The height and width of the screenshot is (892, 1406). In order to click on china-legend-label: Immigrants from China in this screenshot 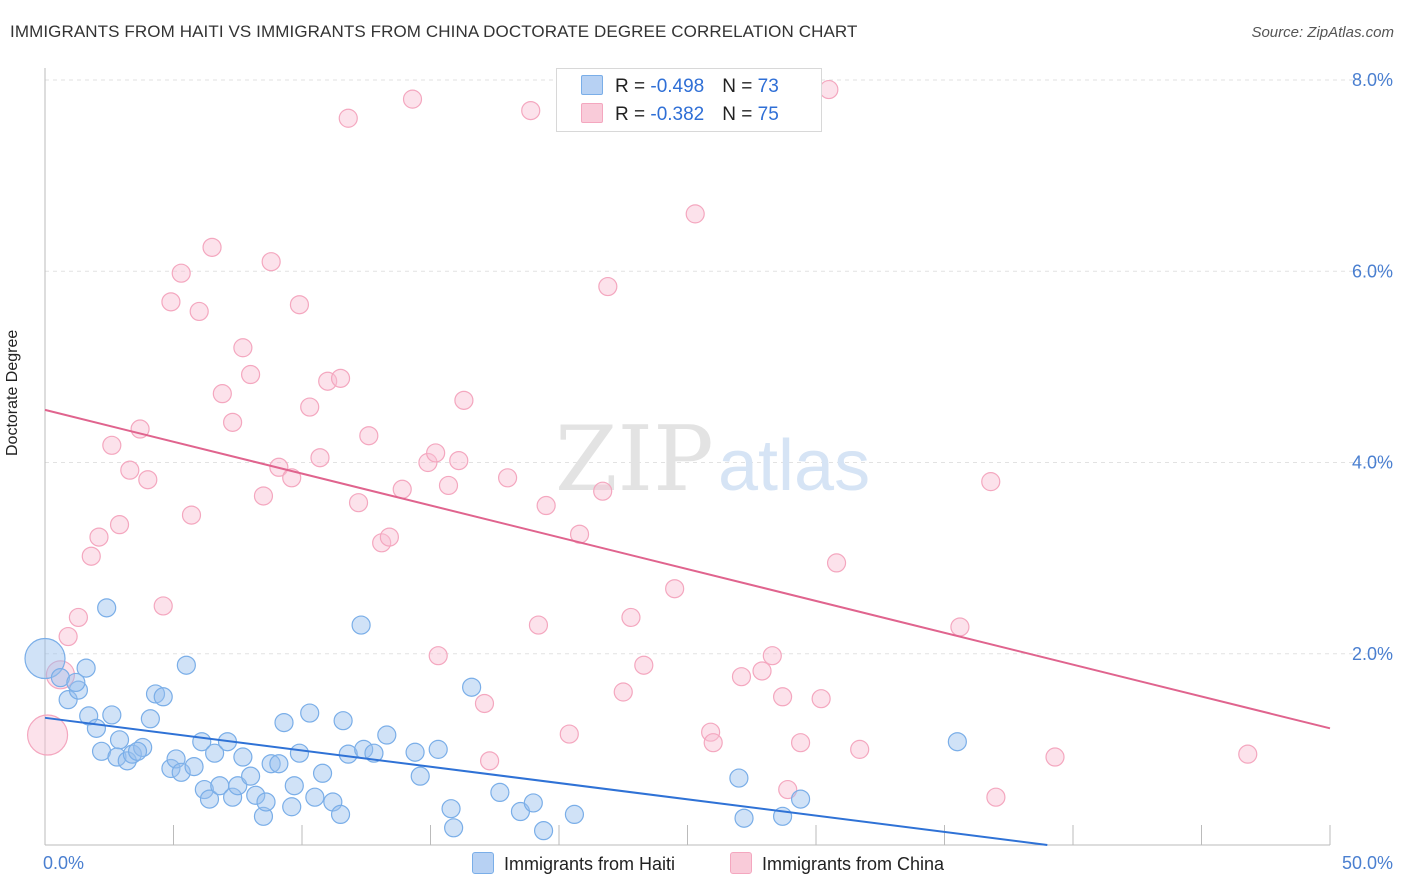, I will do `click(853, 864)`.